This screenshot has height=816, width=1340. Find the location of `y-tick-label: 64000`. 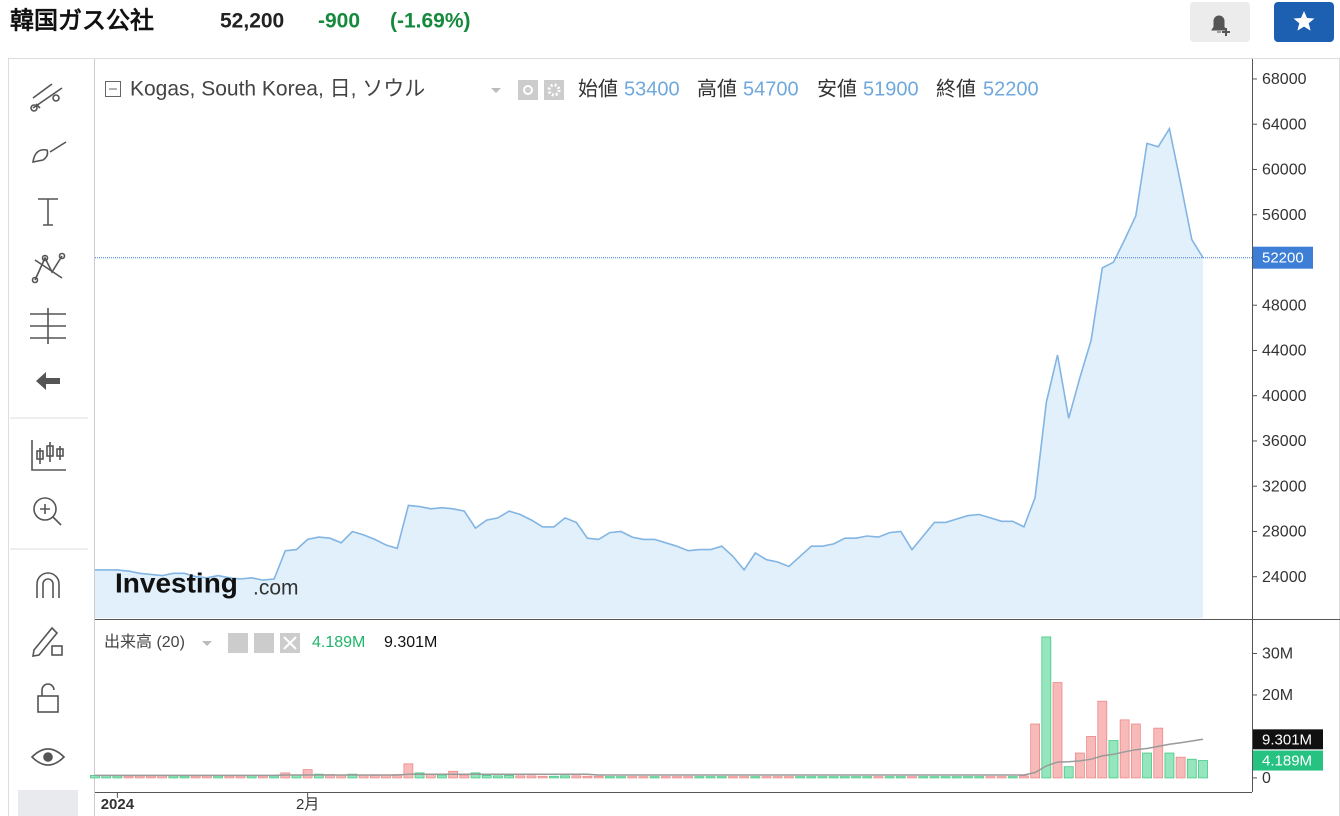

y-tick-label: 64000 is located at coordinates (1284, 124).